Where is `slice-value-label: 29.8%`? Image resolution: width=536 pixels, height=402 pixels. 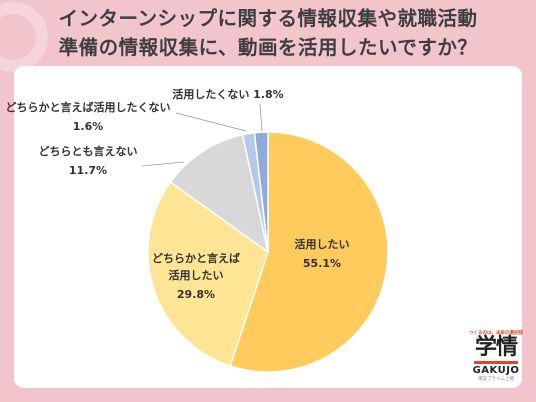
slice-value-label: 29.8% is located at coordinates (196, 294).